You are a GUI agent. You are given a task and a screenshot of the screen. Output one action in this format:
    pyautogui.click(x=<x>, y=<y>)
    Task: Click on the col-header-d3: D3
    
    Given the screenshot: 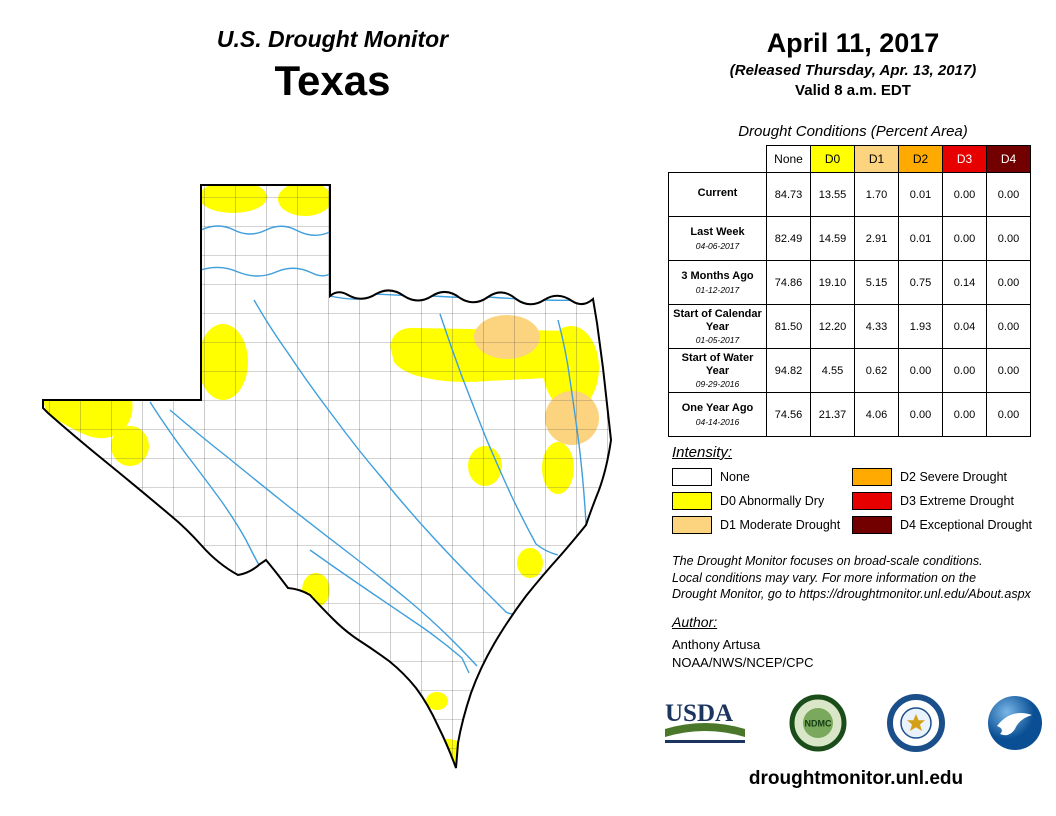 What is the action you would take?
    pyautogui.click(x=964, y=159)
    